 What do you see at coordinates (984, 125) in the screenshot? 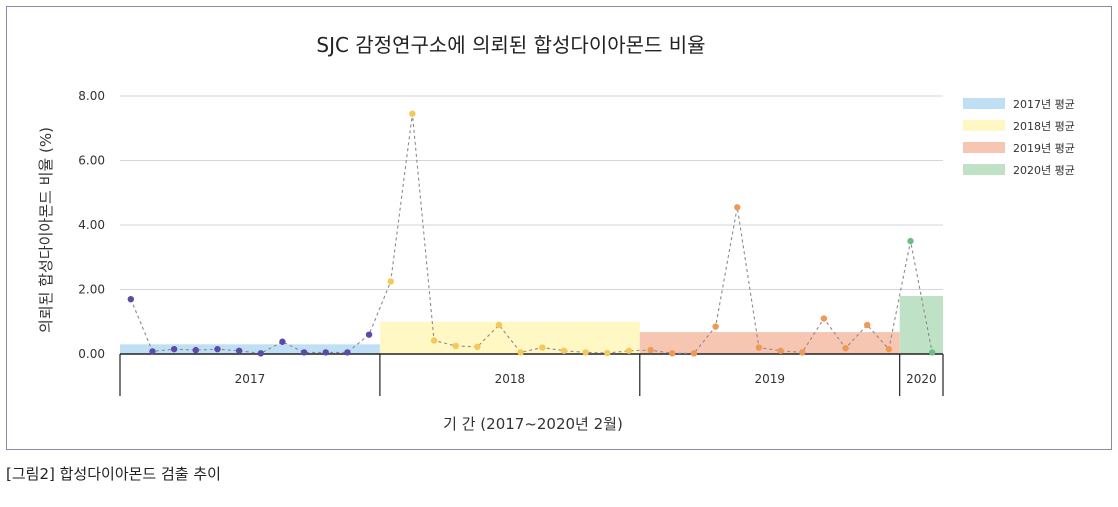
I see `legend-swatch-2018` at bounding box center [984, 125].